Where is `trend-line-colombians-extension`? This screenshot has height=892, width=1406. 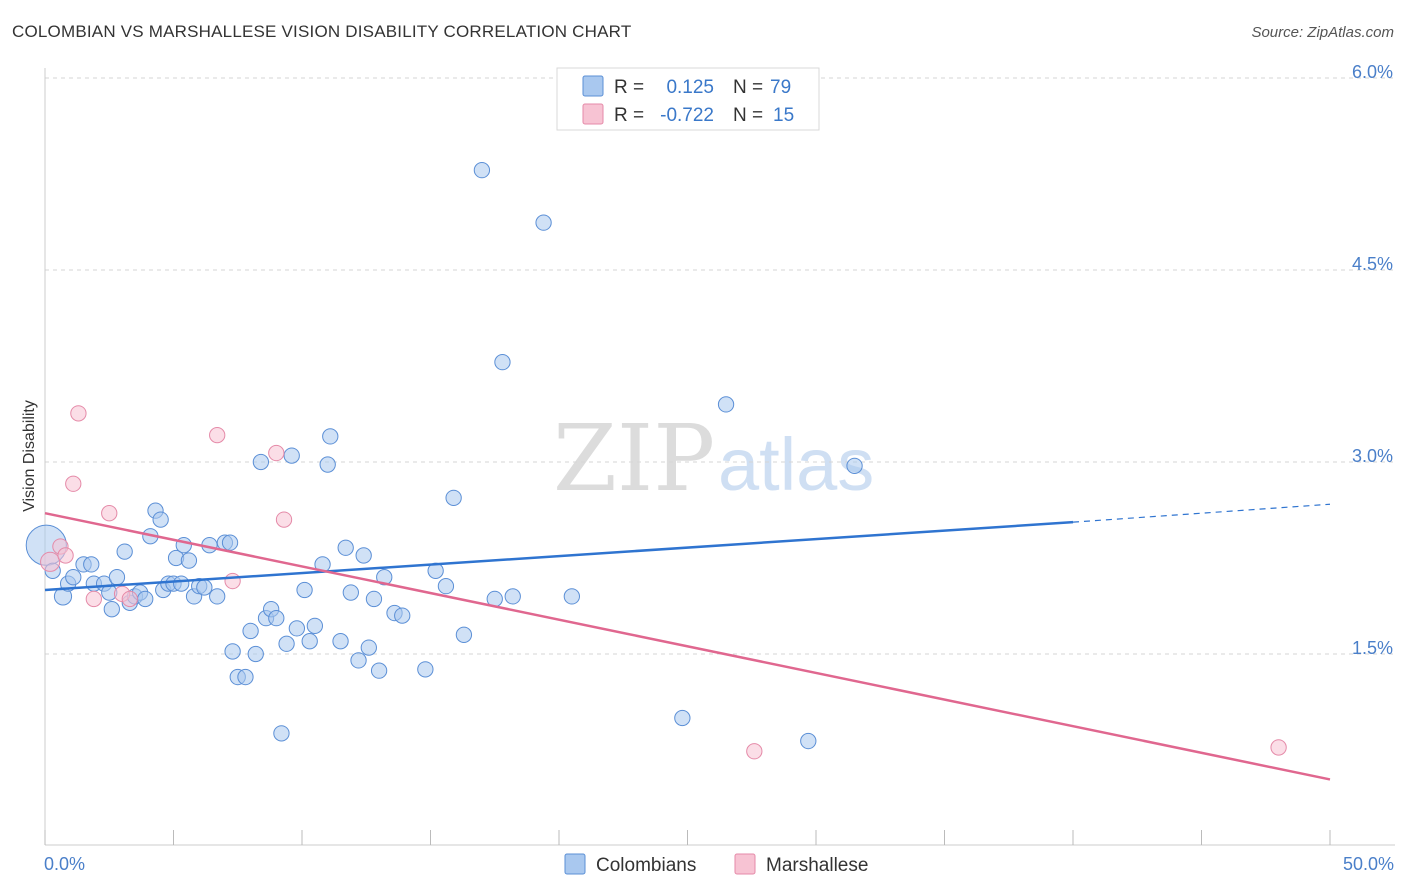
trend-line-colombians-extension is located at coordinates (1201, 513).